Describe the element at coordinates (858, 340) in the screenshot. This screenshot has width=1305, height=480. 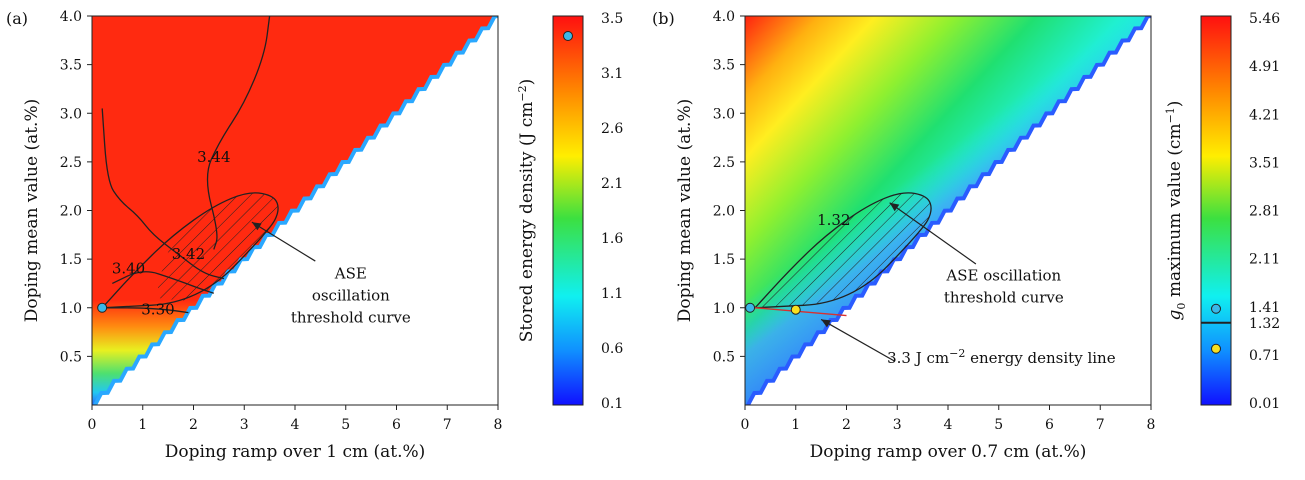
I see `panel-b-energy-arrow` at that location.